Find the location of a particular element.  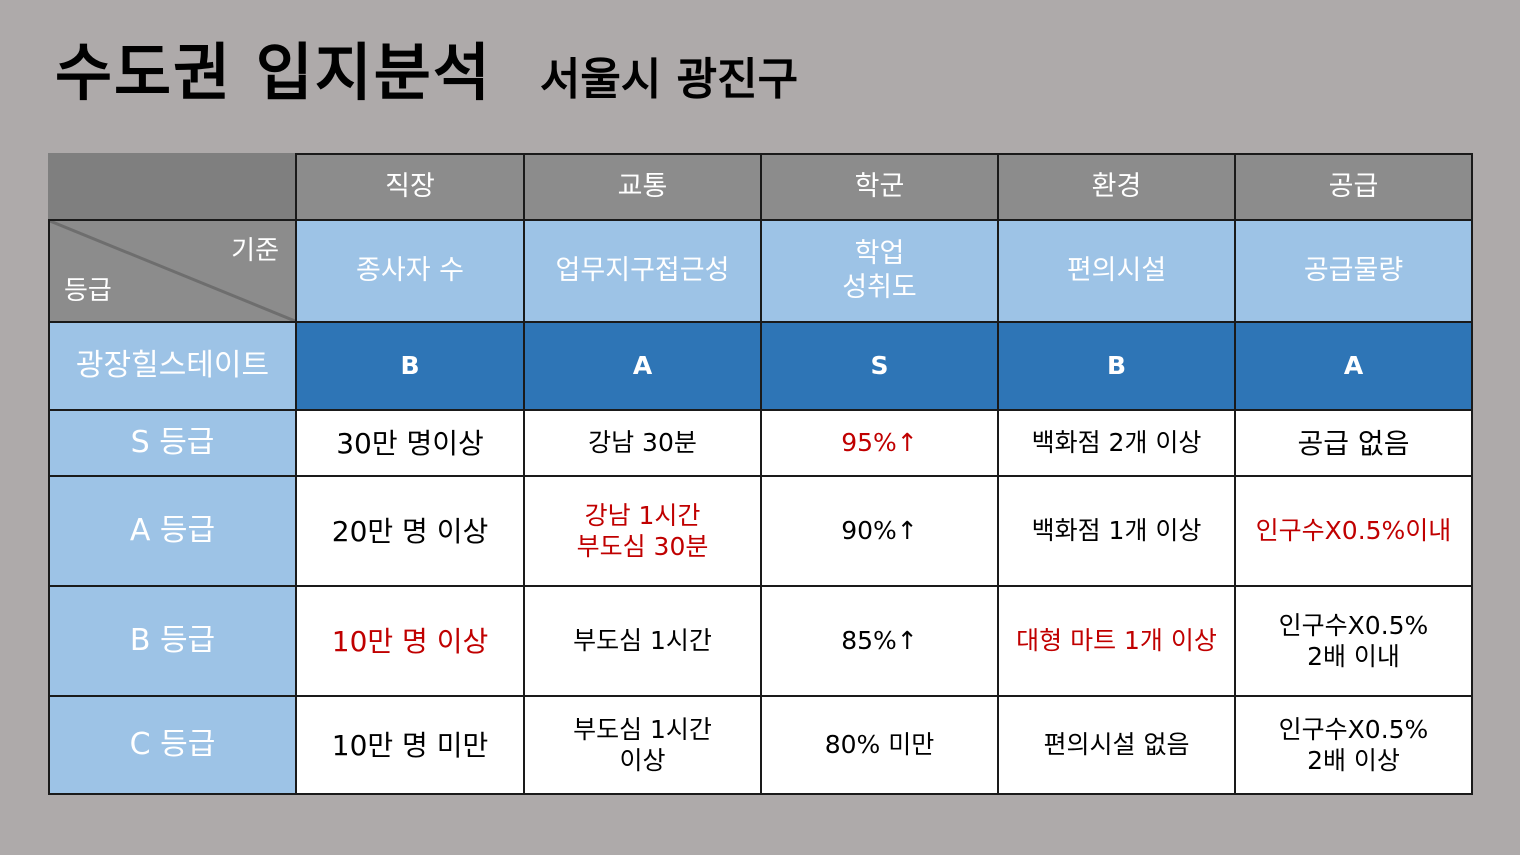

cell-line: 10만 명 이상 is located at coordinates (410, 641).